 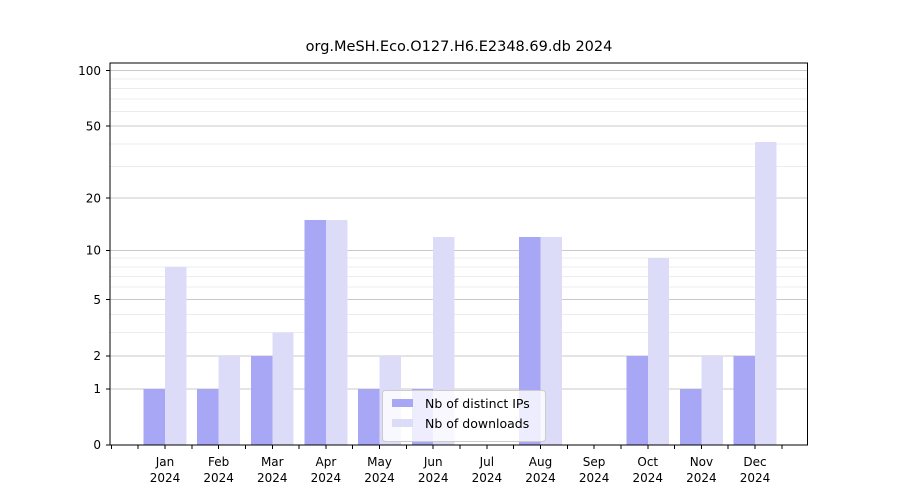 I want to click on y-tick-label: 50, so click(x=93, y=126).